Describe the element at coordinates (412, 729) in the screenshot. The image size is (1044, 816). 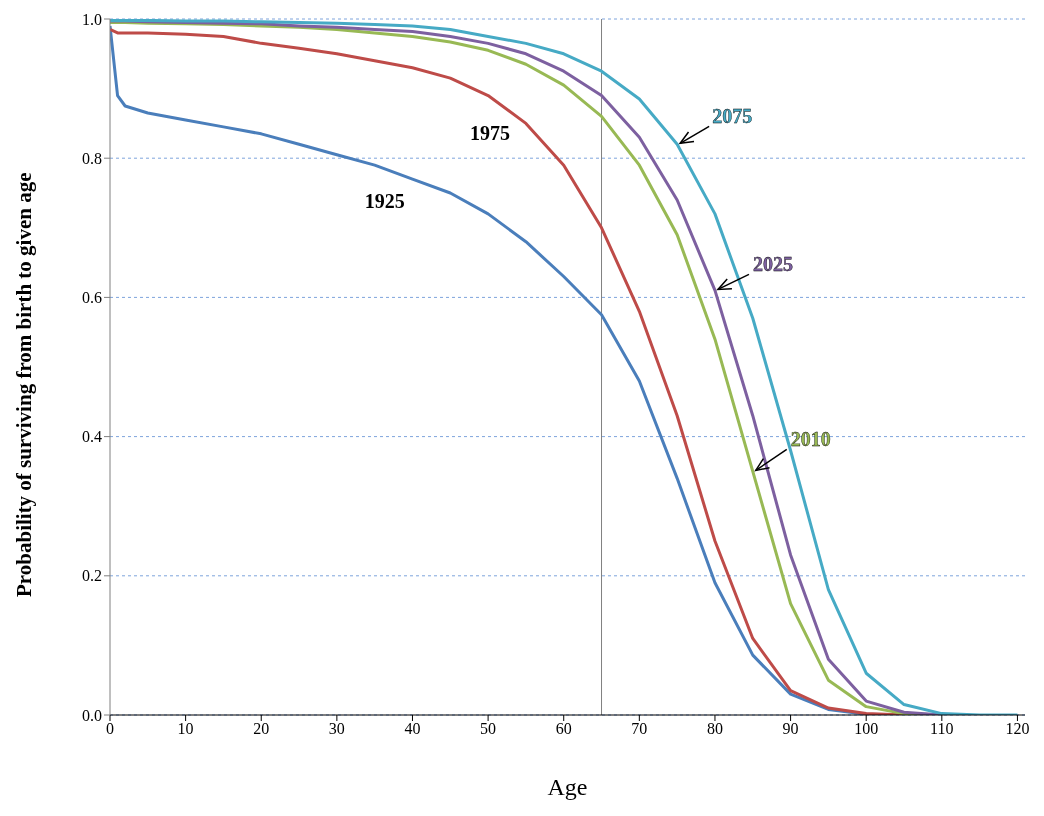
I see `x-tick-label: 40` at that location.